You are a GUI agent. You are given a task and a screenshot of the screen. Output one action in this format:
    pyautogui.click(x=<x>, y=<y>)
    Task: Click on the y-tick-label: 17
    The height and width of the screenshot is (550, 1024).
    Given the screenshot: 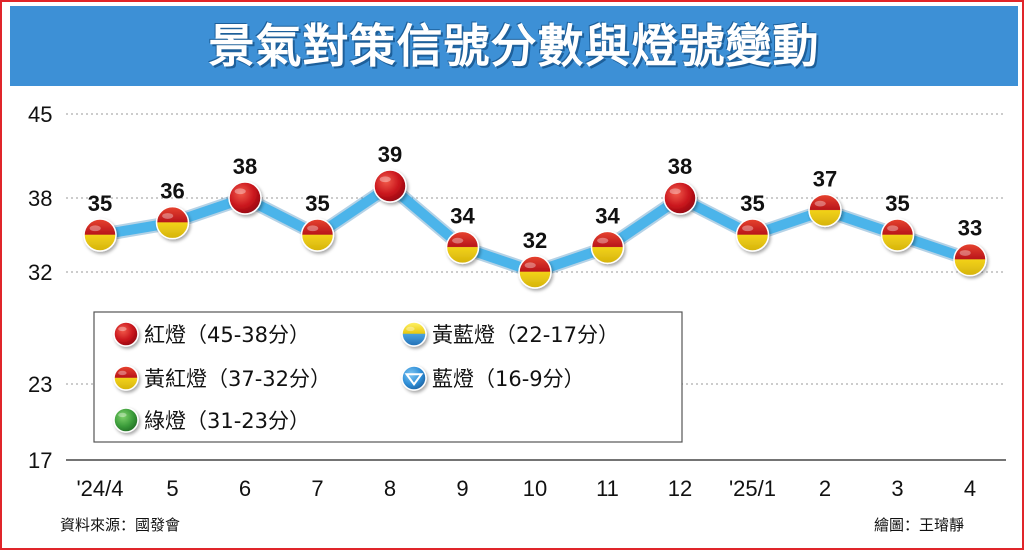 What is the action you would take?
    pyautogui.click(x=40, y=460)
    